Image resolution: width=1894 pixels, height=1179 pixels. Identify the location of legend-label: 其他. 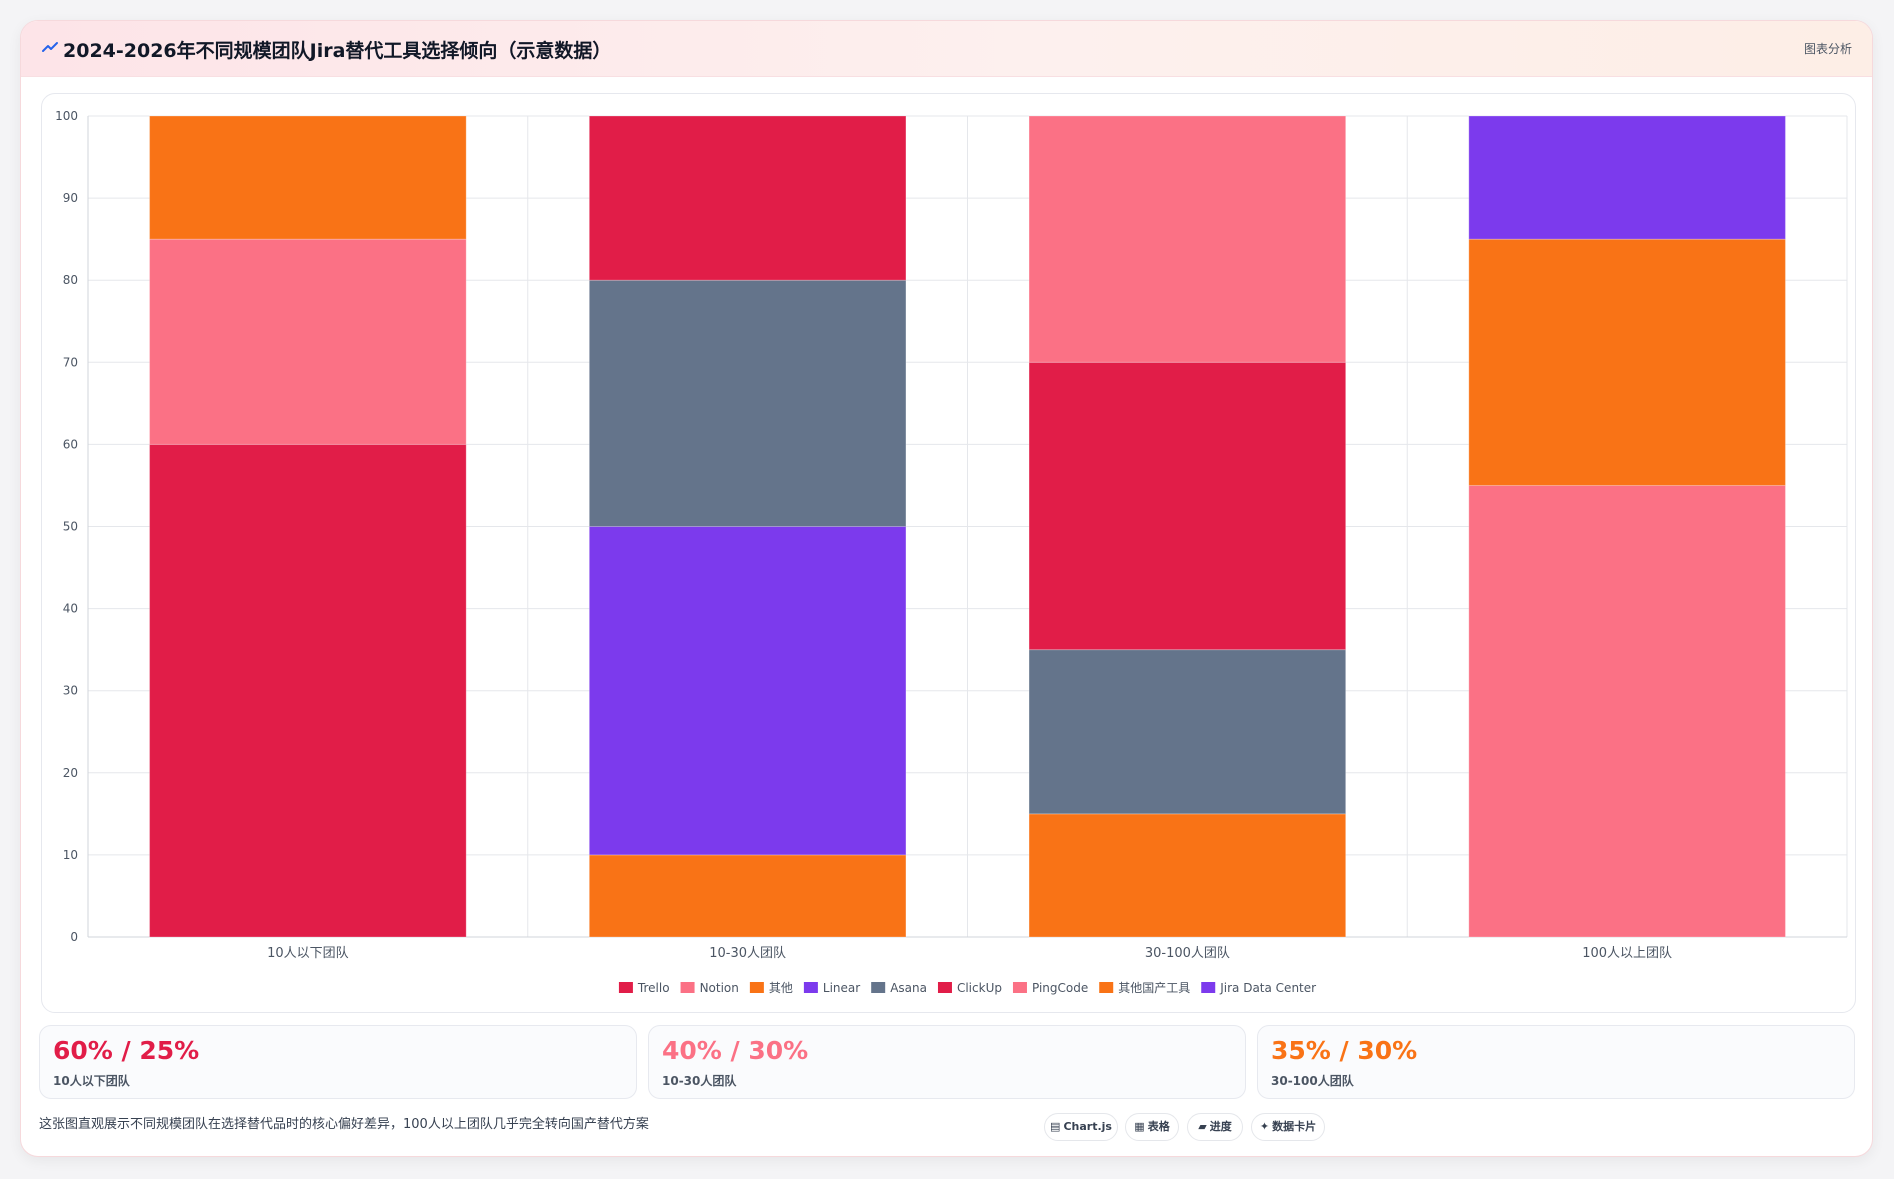
(781, 988).